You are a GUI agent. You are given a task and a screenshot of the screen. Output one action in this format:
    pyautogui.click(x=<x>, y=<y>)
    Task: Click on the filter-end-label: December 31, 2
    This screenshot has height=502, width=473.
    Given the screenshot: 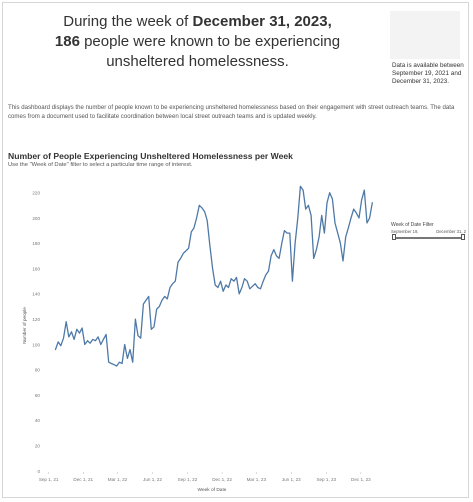 What is the action you would take?
    pyautogui.click(x=451, y=231)
    